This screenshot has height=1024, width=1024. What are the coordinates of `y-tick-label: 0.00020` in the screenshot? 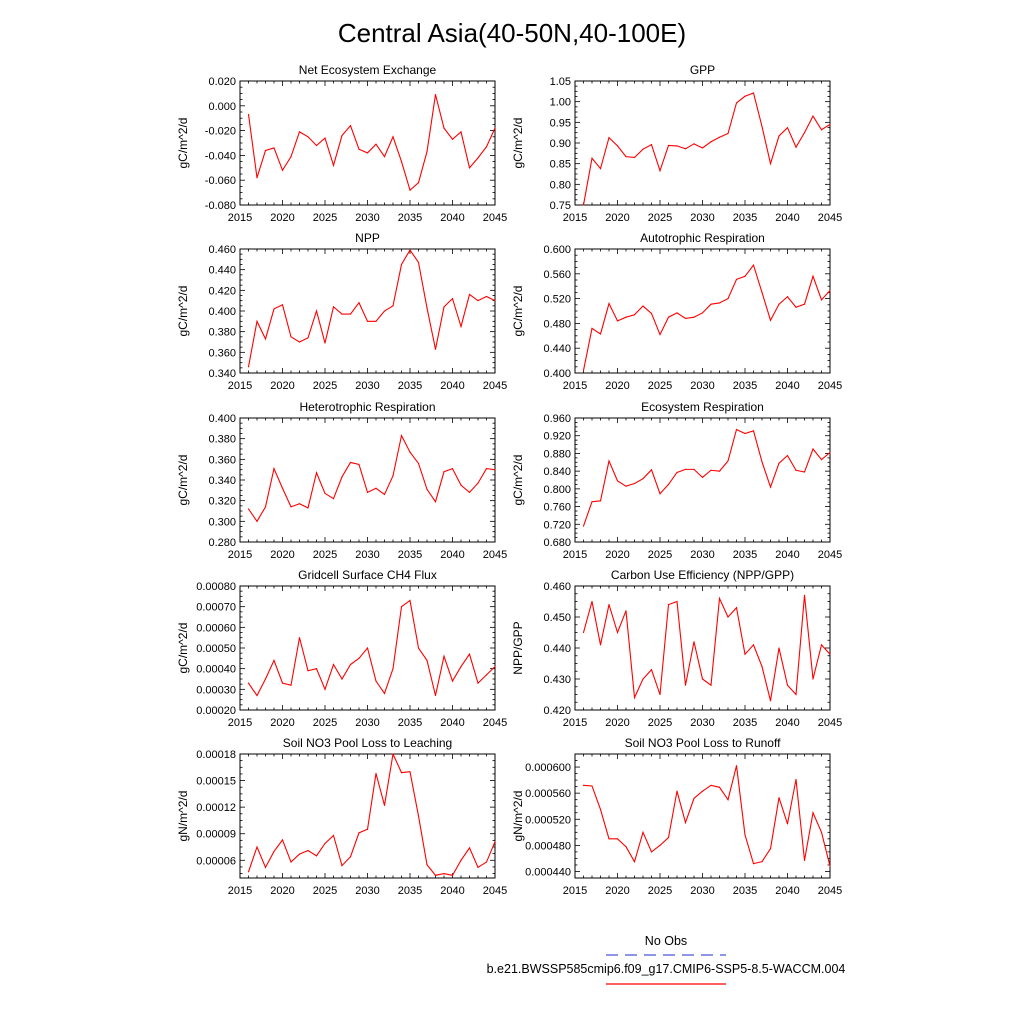 It's located at (216, 711).